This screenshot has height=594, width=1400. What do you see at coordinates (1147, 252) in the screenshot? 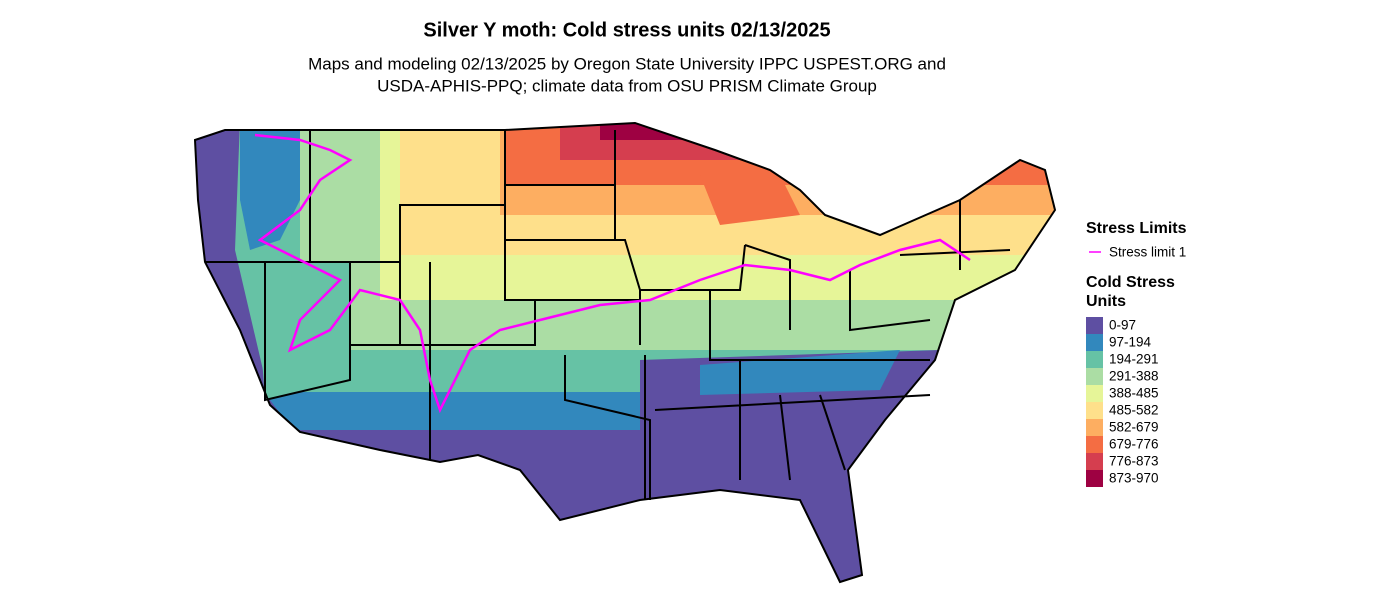
I see `legend-label: Stress limit 1` at bounding box center [1147, 252].